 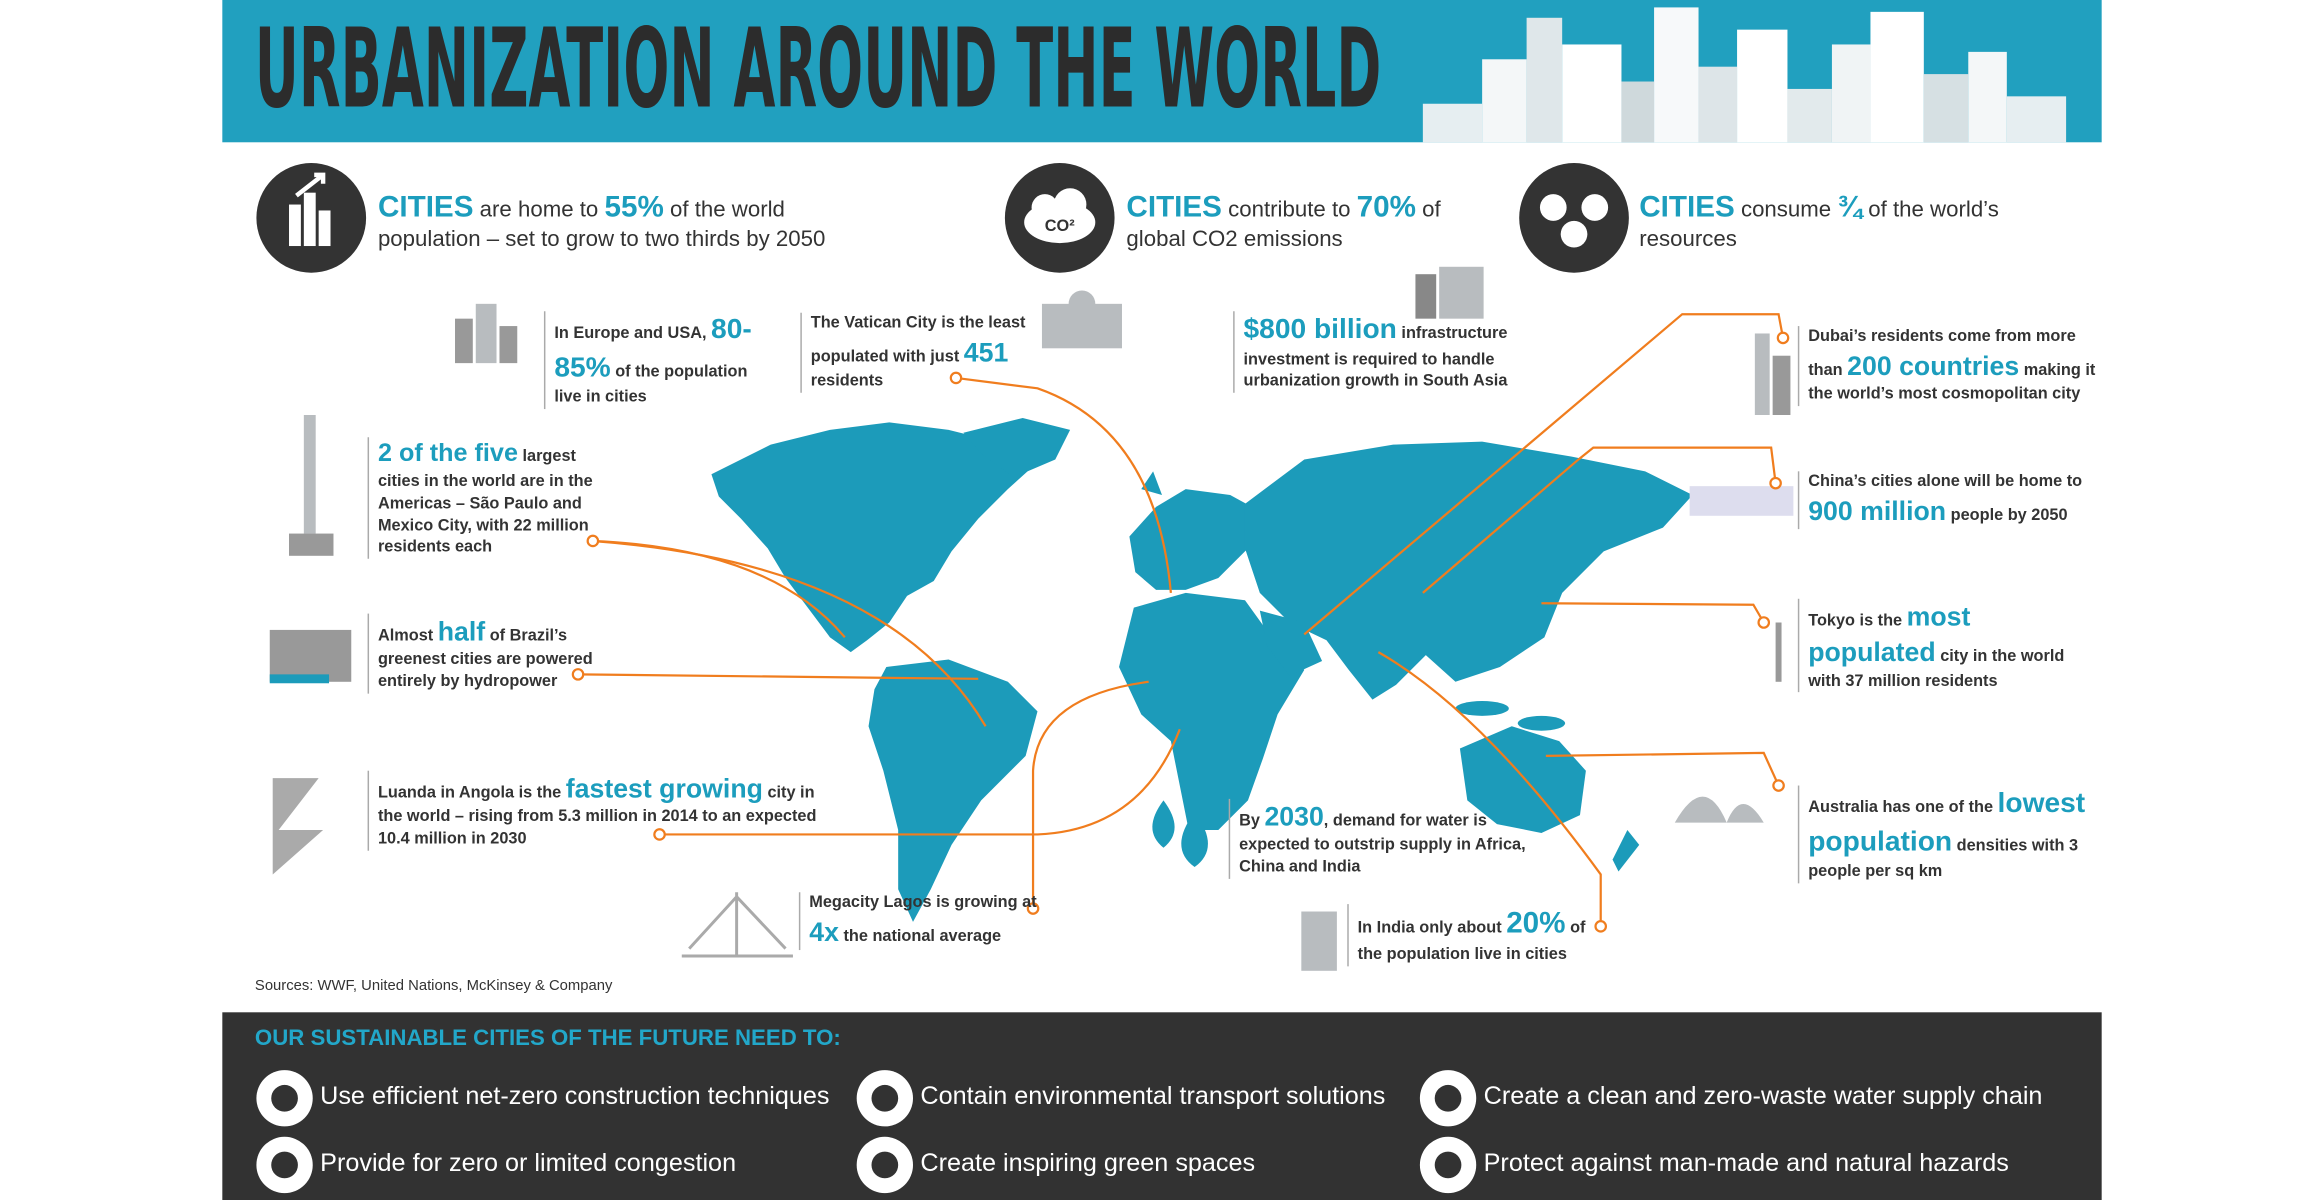 What do you see at coordinates (1432, 927) in the screenshot?
I see `text: In India only about` at bounding box center [1432, 927].